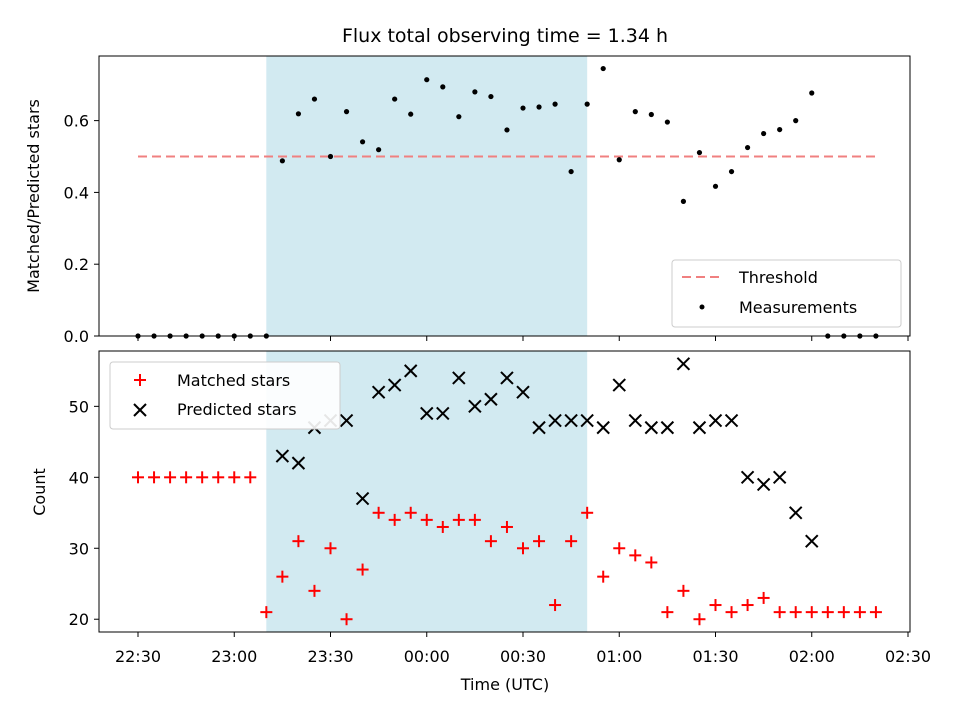 The image size is (960, 724). I want to click on bottom-y-axis-label: Count, so click(39, 492).